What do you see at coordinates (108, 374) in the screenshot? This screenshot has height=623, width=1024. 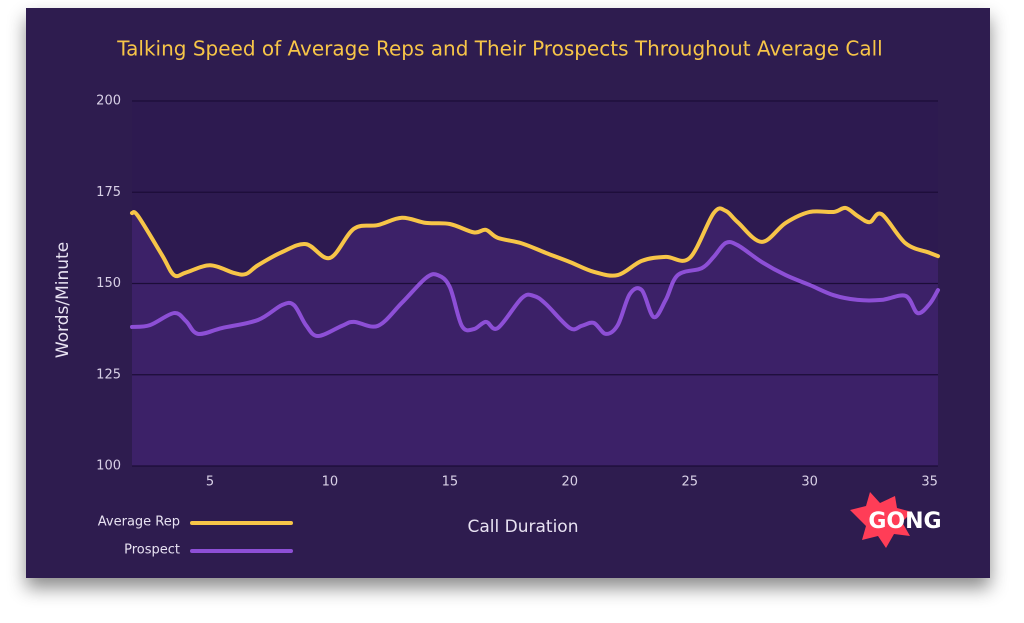 I see `y-tick-label: 125` at bounding box center [108, 374].